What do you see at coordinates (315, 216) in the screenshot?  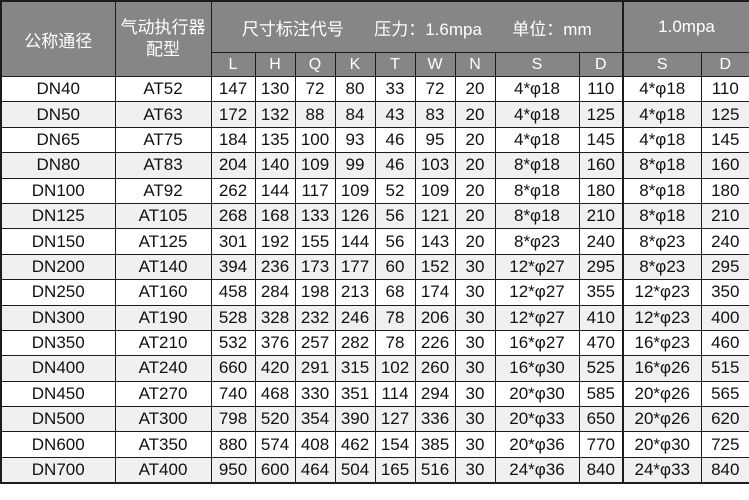 I see `cell: 133` at bounding box center [315, 216].